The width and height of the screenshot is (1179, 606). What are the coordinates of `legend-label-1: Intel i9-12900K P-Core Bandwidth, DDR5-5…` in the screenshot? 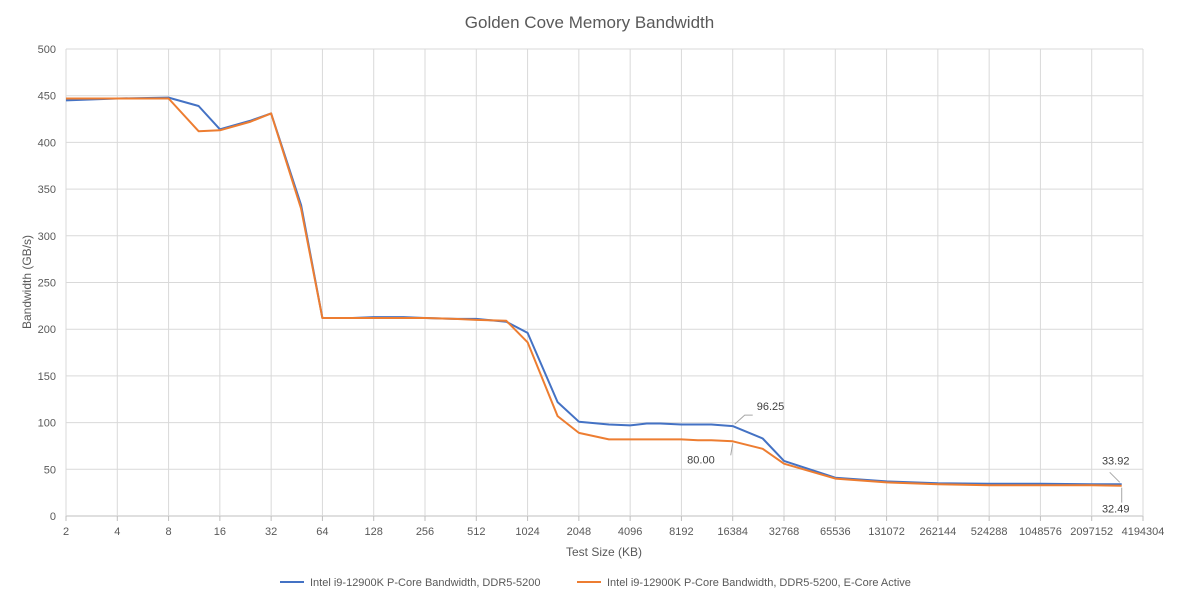 It's located at (425, 583).